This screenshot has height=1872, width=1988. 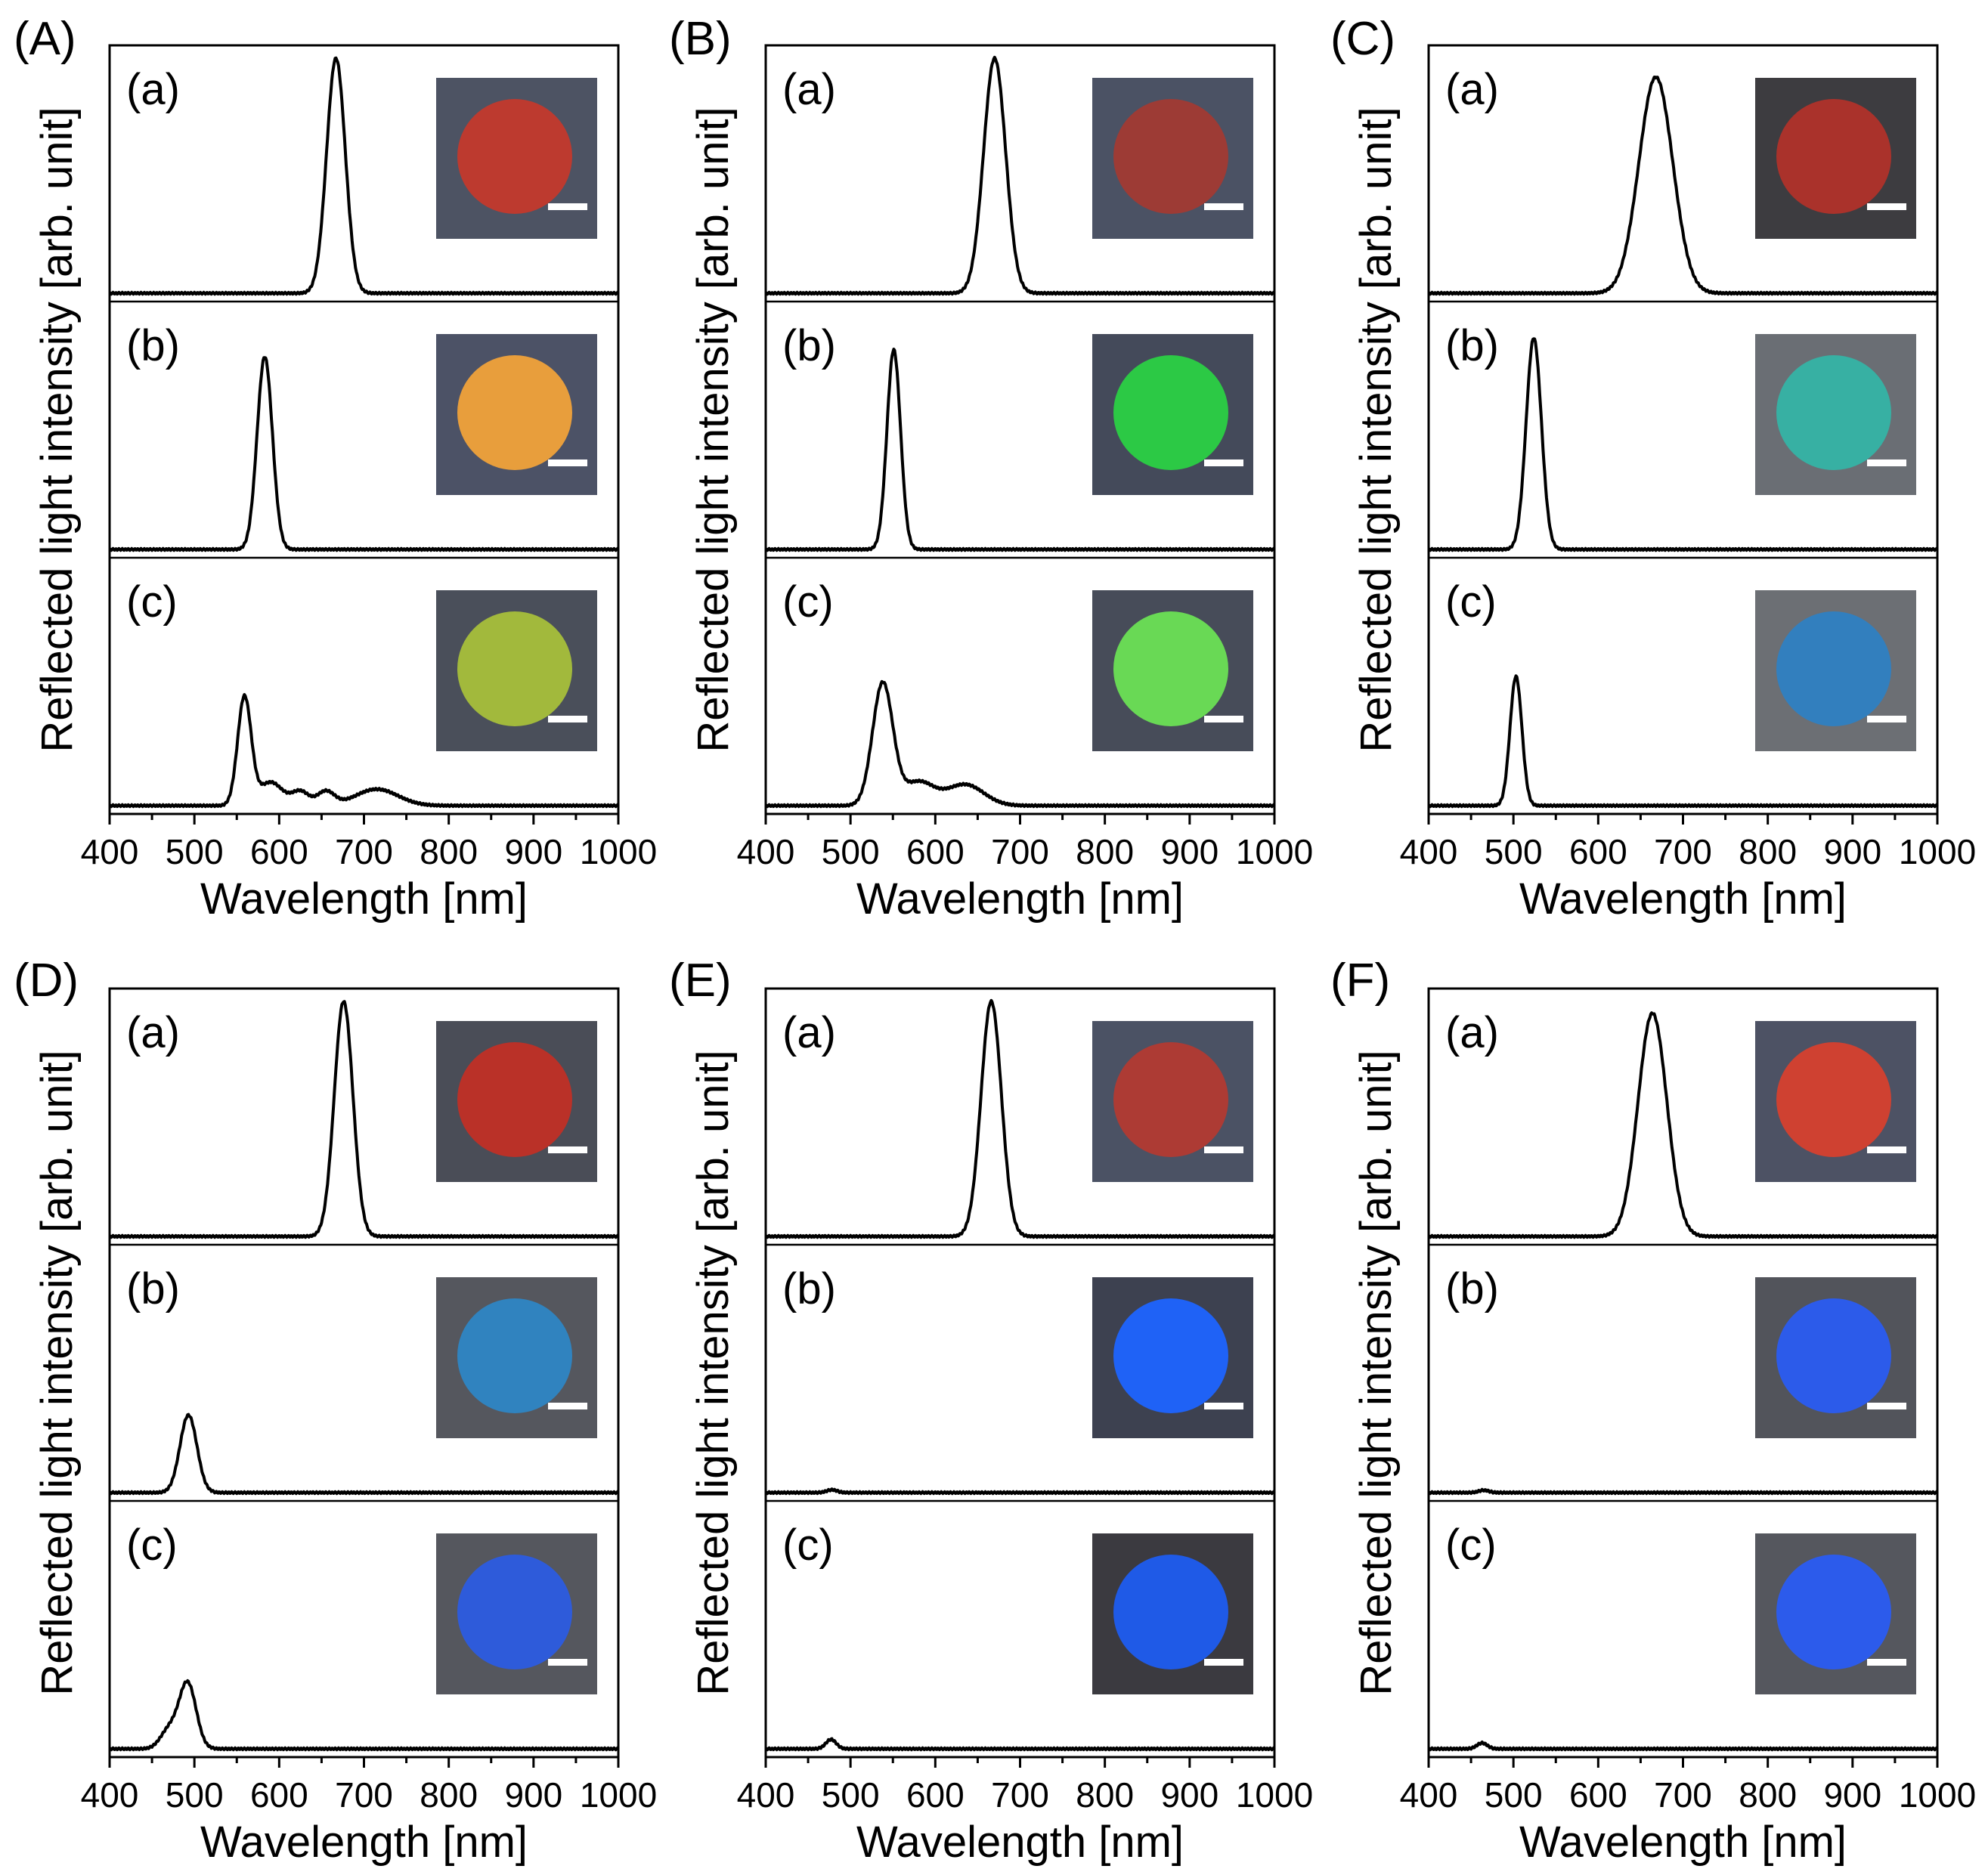 I want to click on panel-letter: (D), so click(x=46, y=981).